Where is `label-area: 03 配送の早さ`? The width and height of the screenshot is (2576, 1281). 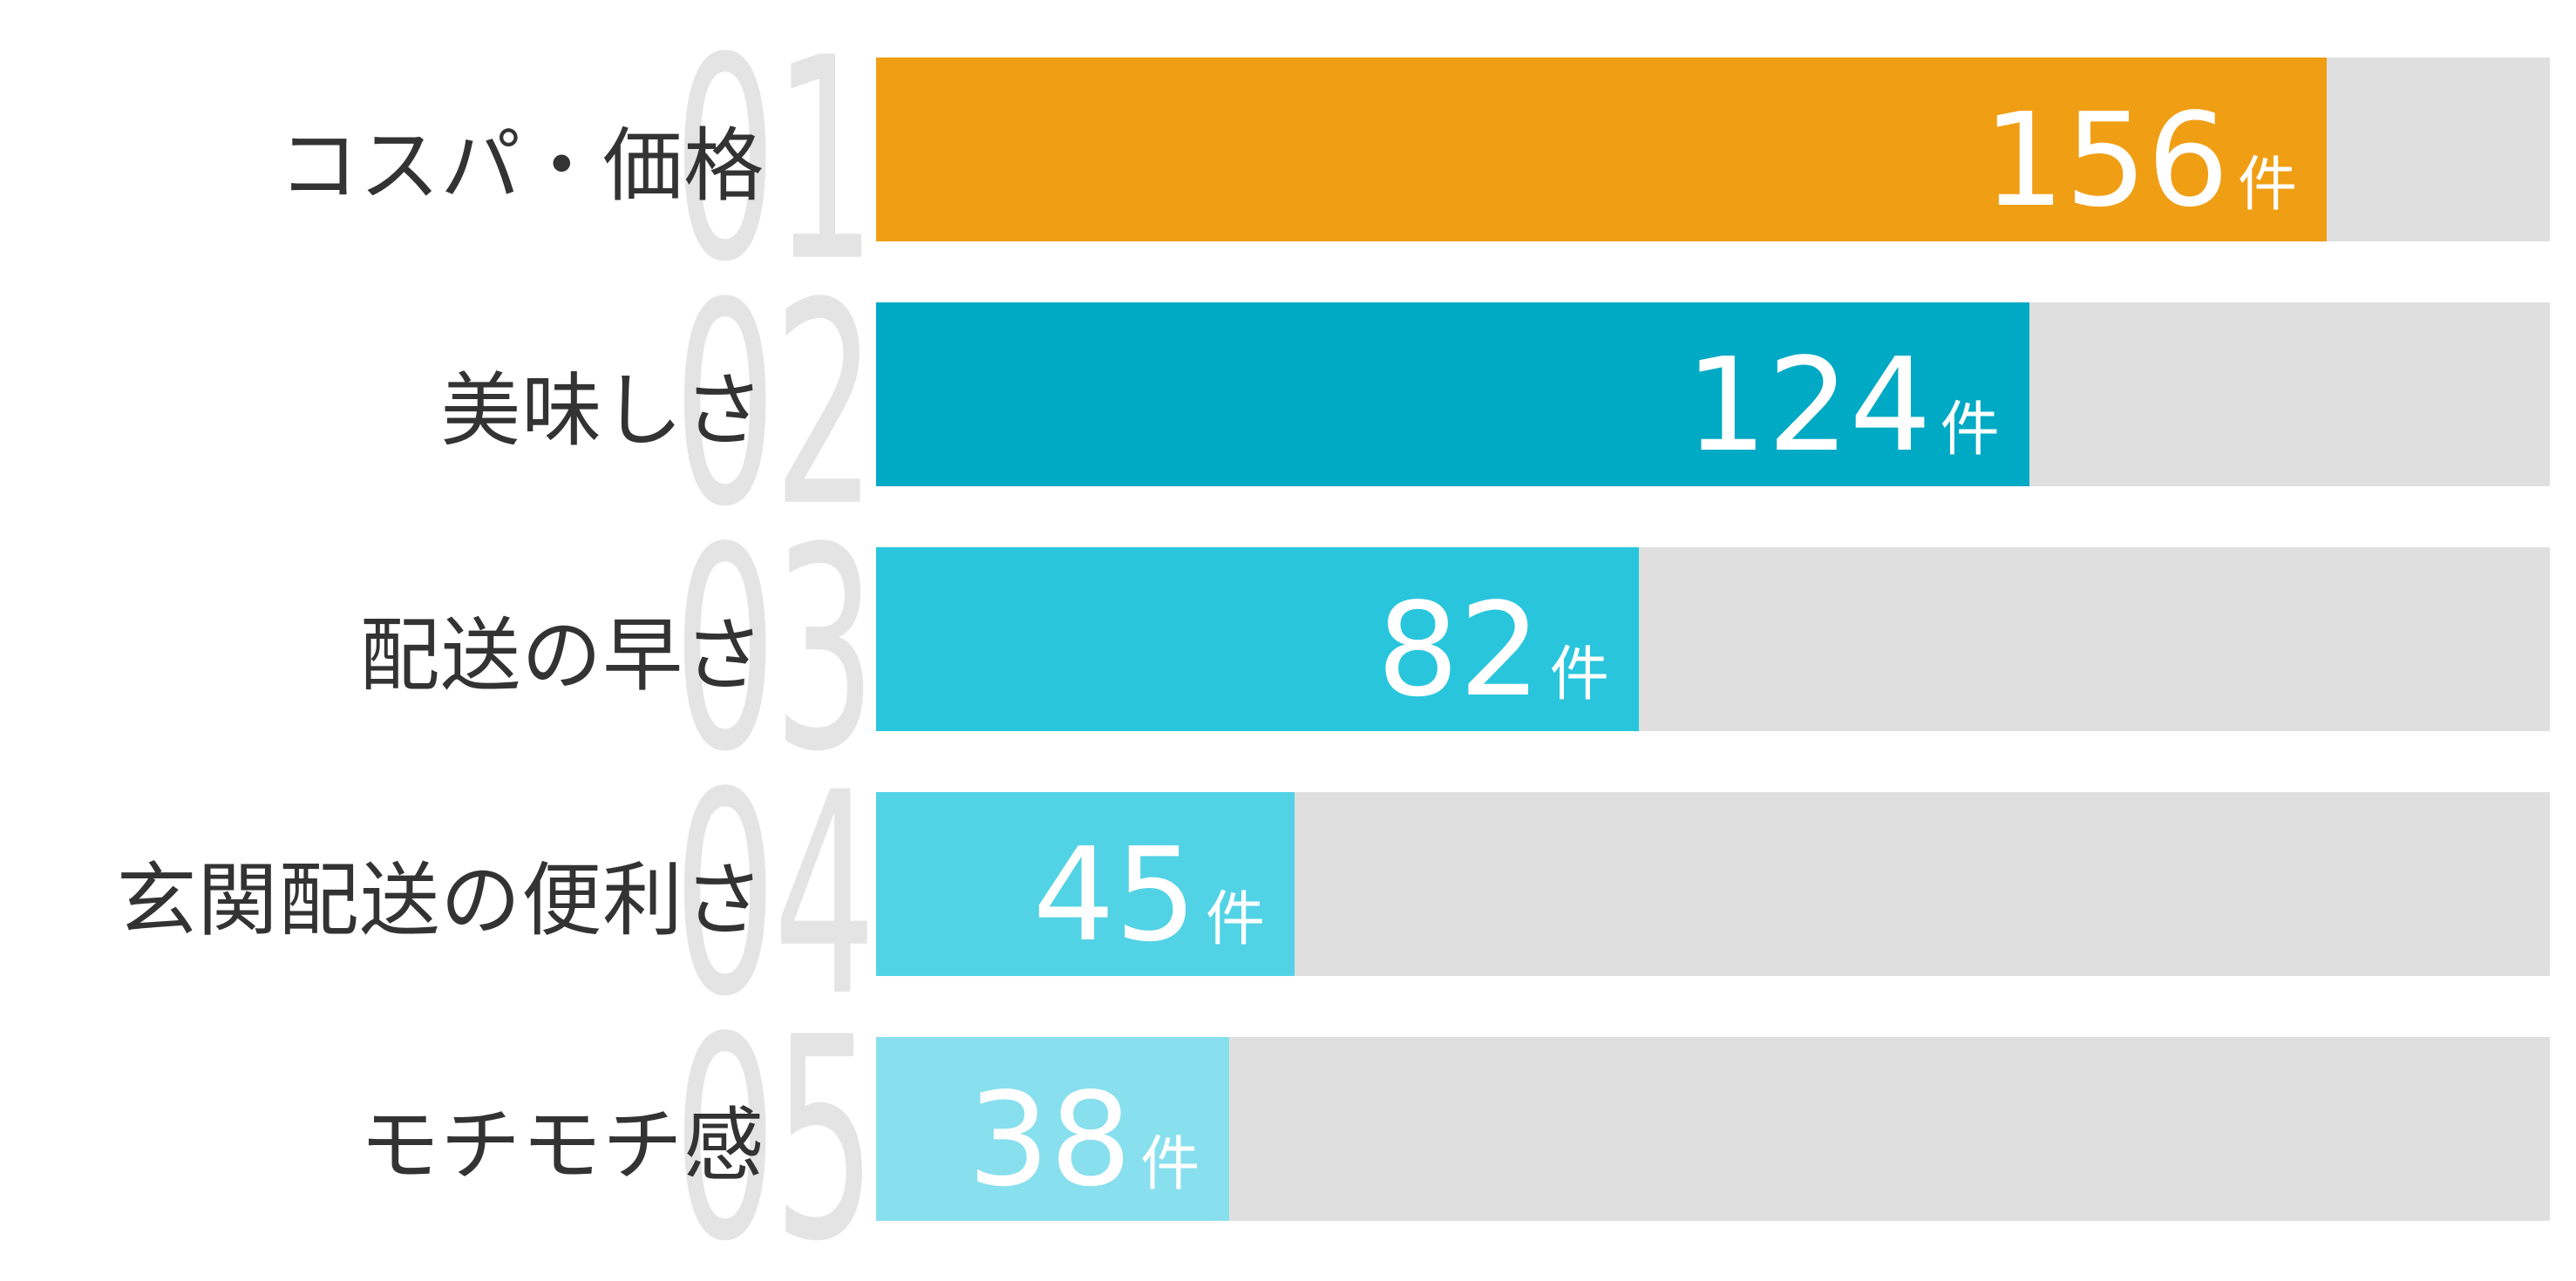 label-area: 03 配送の早さ is located at coordinates (438, 650).